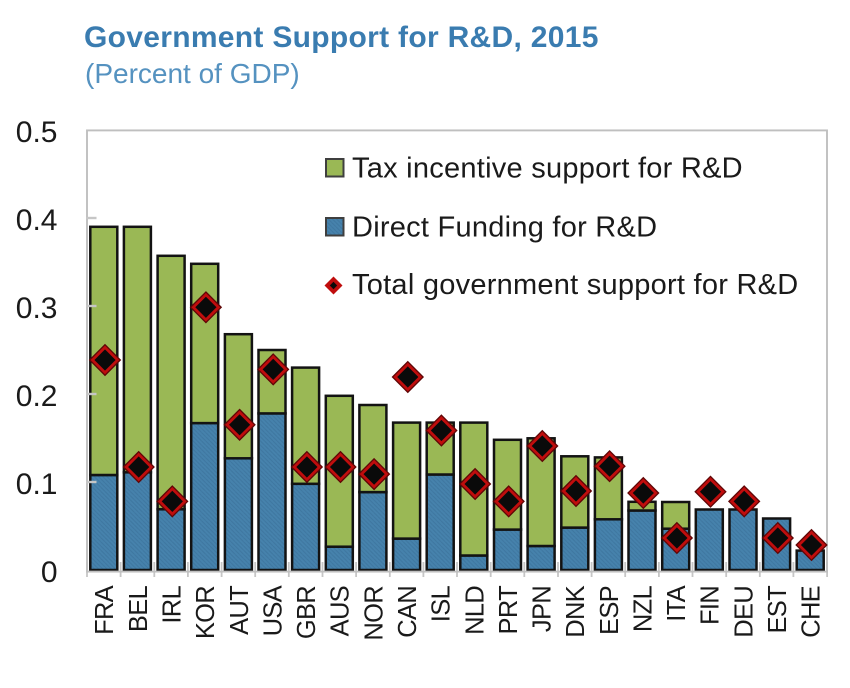 The width and height of the screenshot is (850, 688). I want to click on svg-text: FIN, so click(711, 605).